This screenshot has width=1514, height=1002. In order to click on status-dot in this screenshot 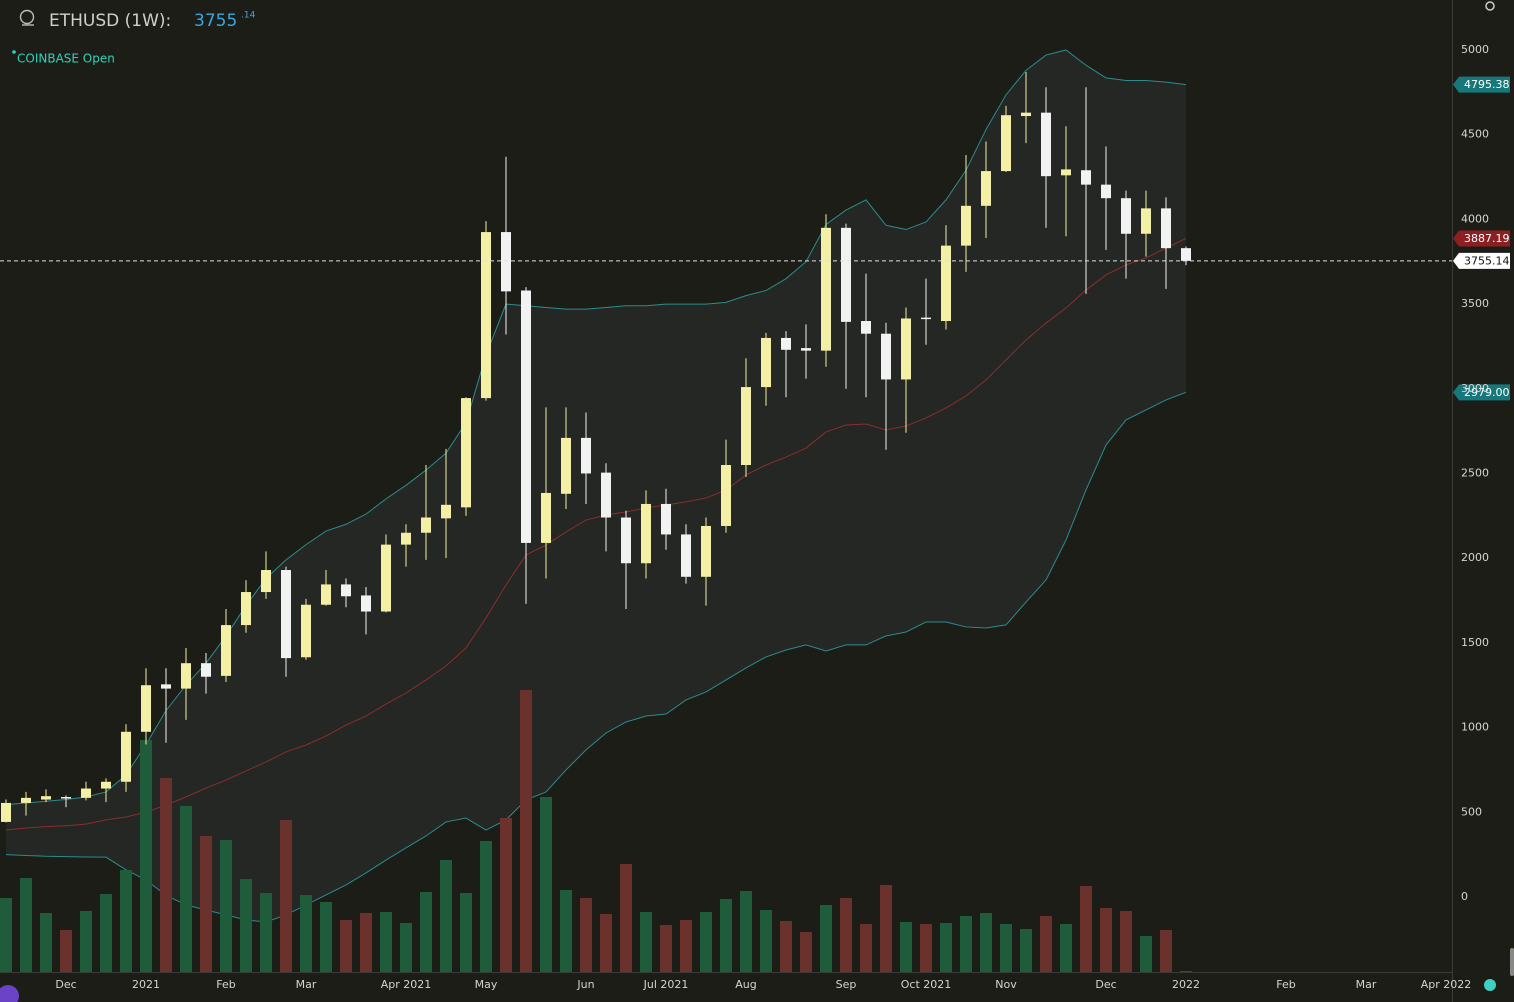, I will do `click(14, 52)`.